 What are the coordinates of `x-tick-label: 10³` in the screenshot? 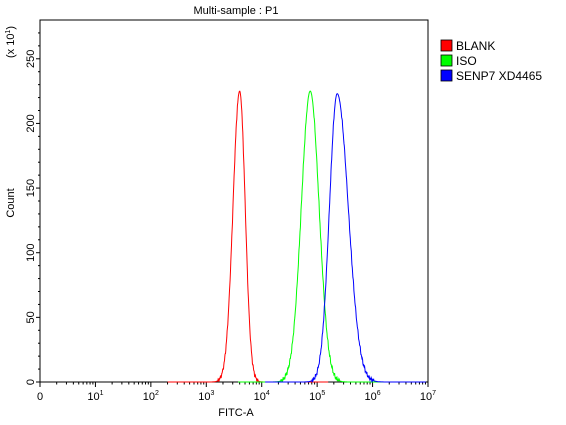 It's located at (206, 396).